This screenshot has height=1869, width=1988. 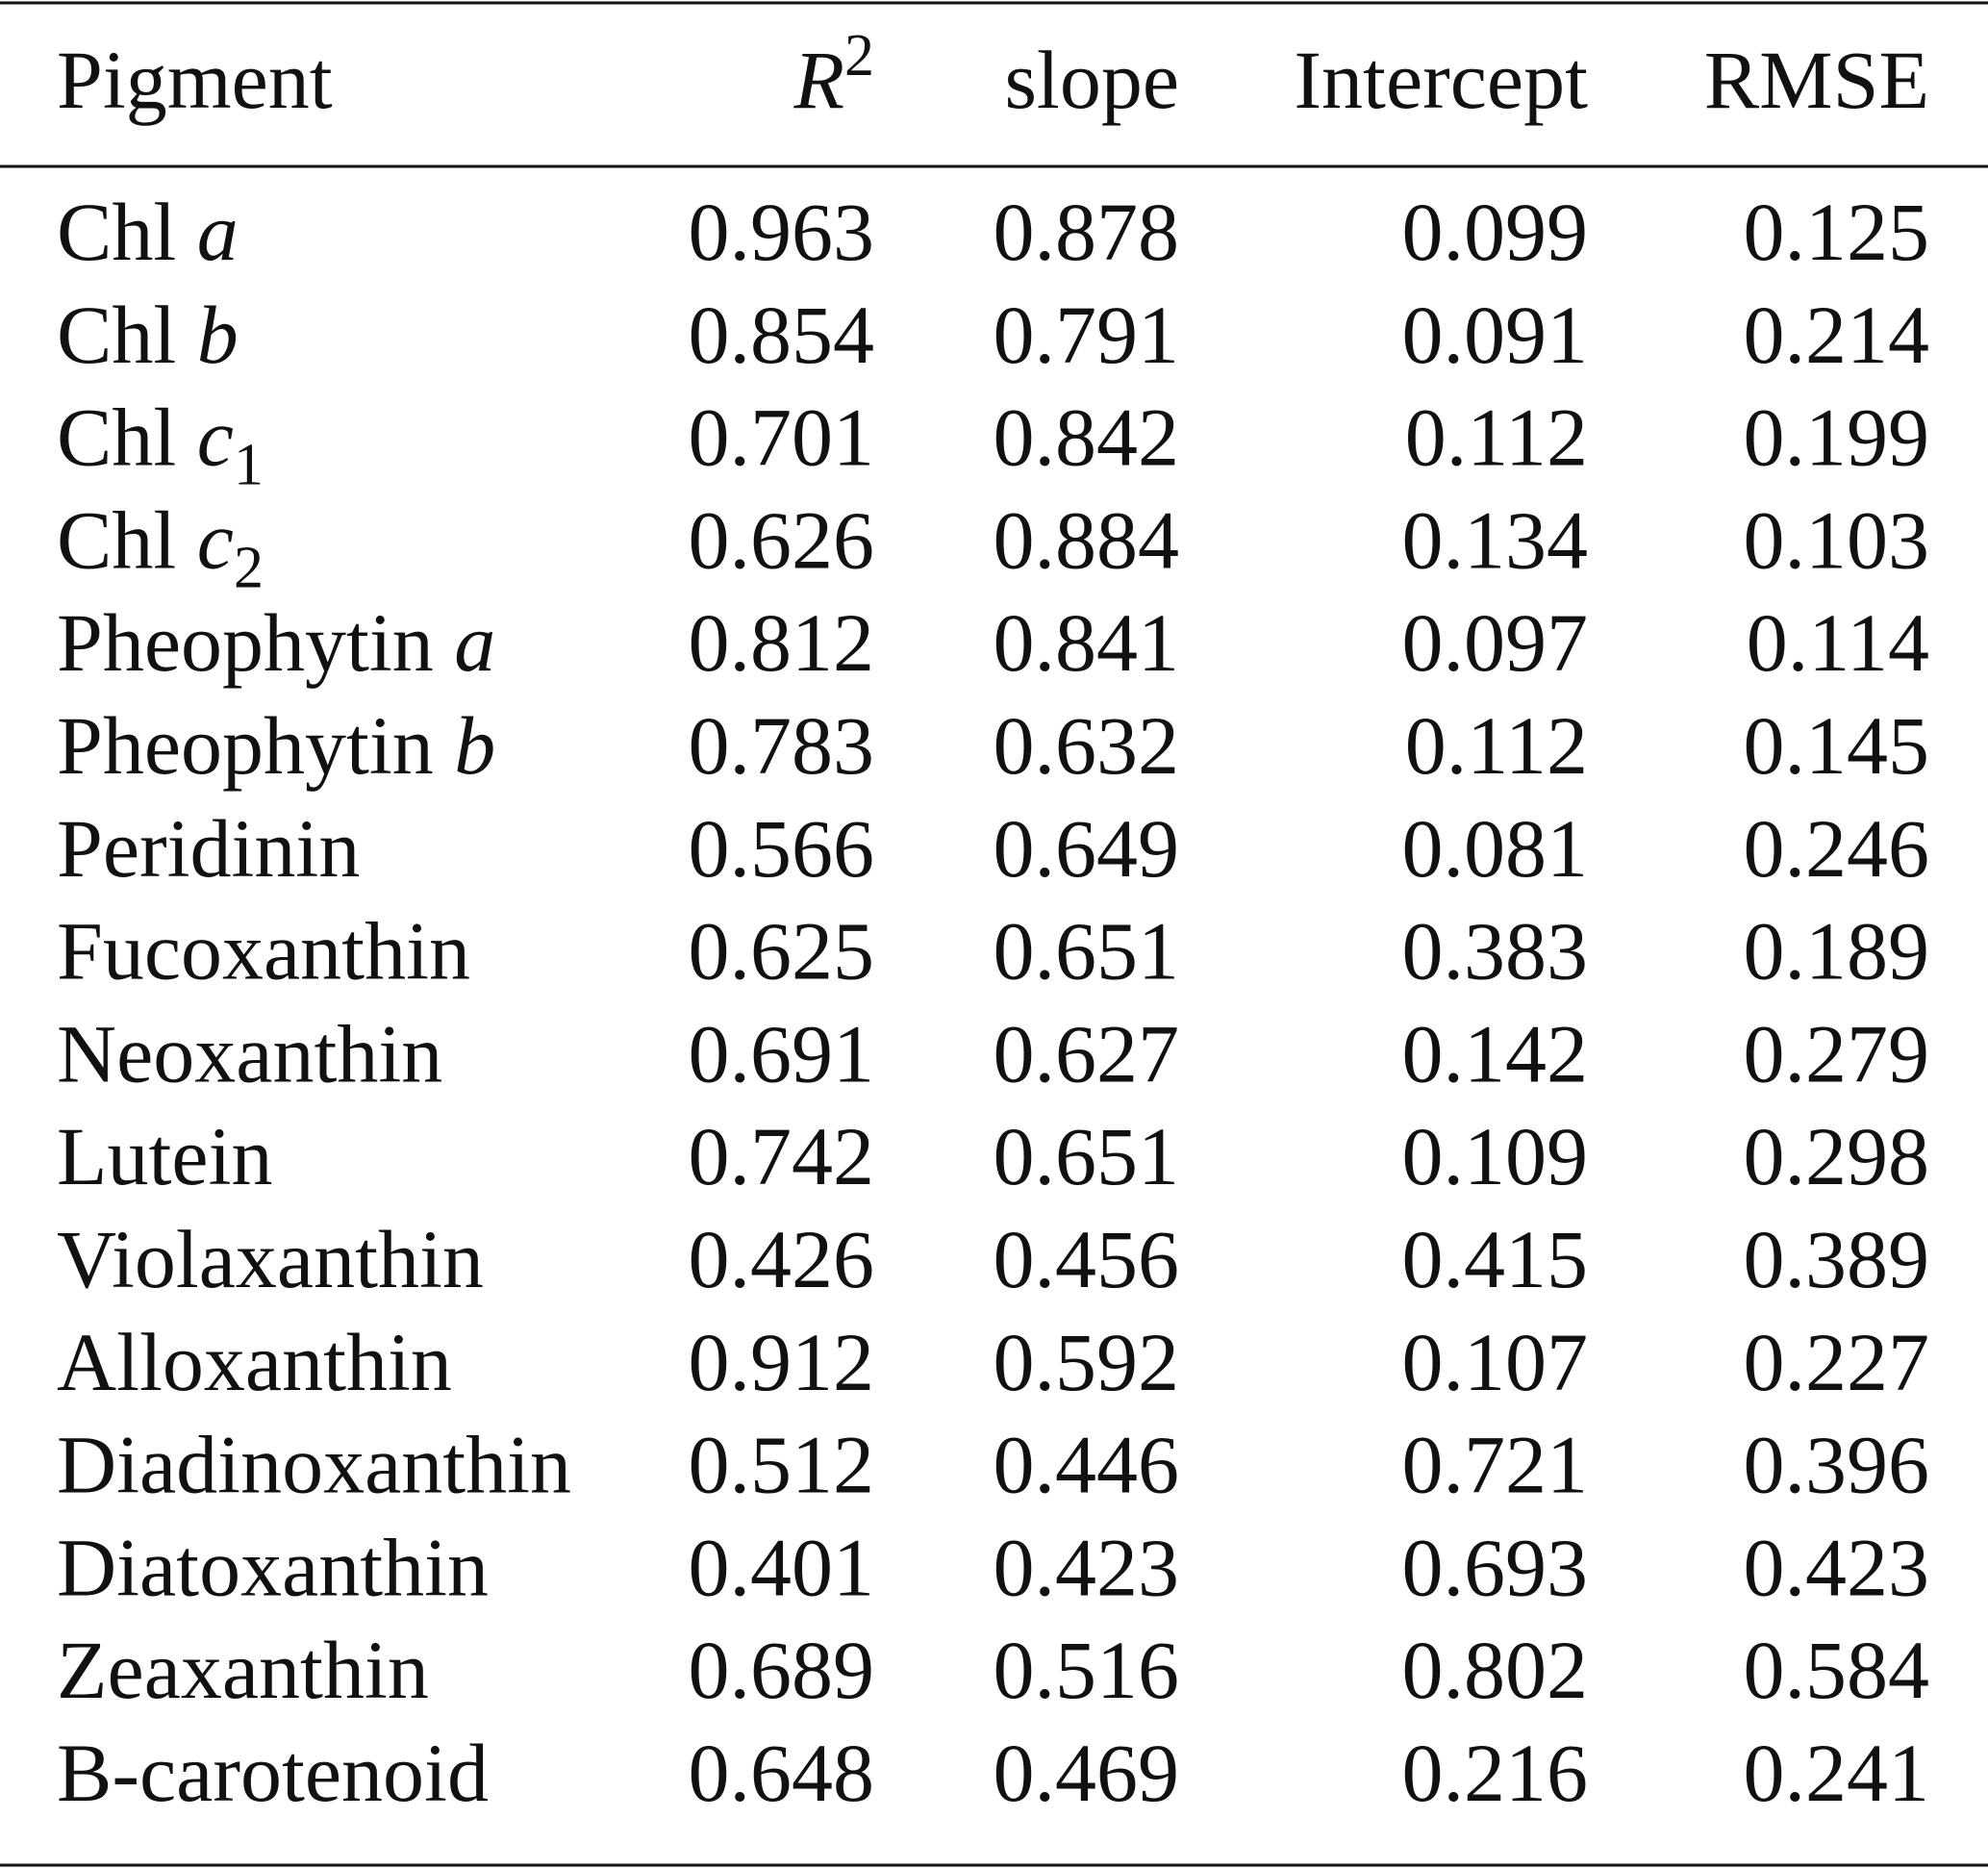 I want to click on value-cell: 0.423, so click(x=1087, y=1567).